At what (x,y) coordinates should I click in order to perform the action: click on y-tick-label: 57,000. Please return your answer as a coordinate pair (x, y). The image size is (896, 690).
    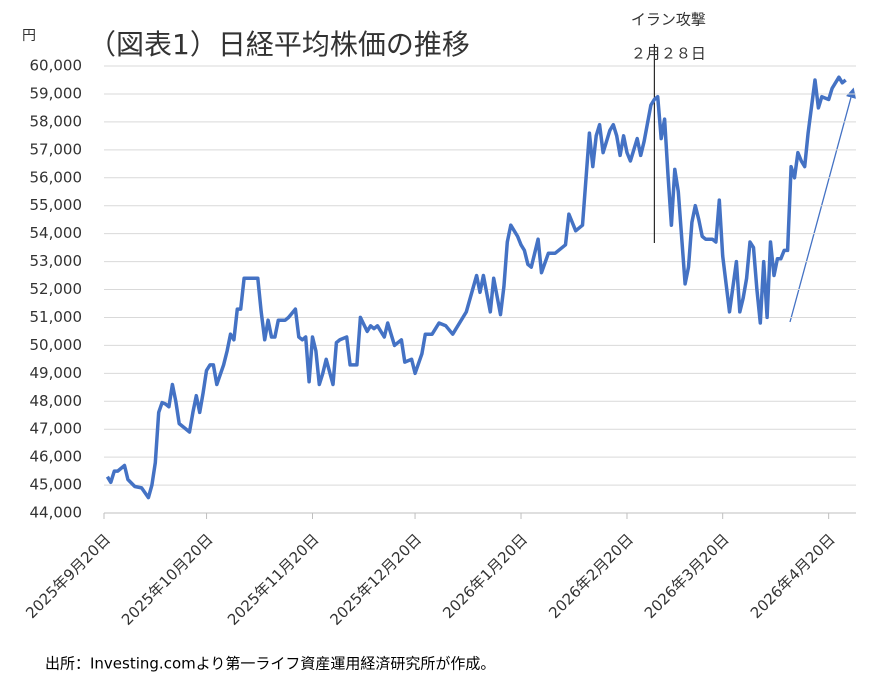
    Looking at the image, I should click on (56, 149).